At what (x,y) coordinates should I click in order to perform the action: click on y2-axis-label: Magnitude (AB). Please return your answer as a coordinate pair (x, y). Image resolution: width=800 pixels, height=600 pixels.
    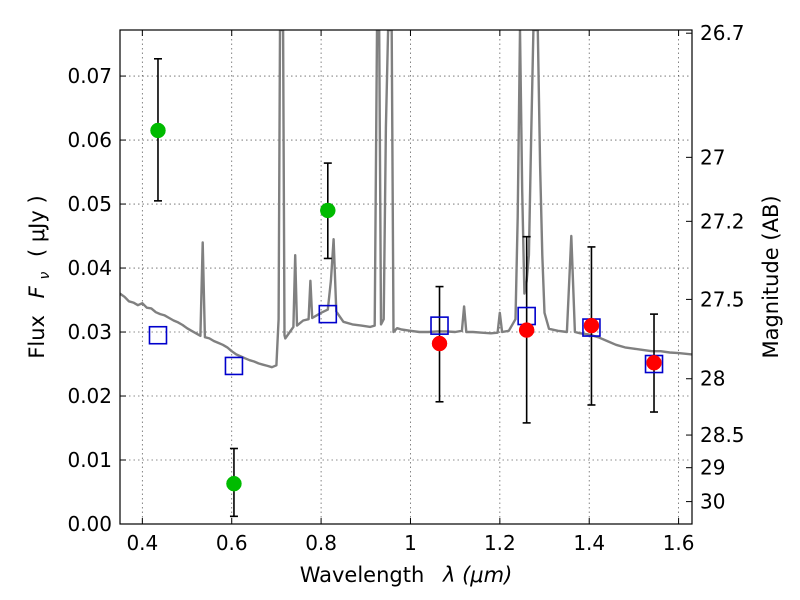
    Looking at the image, I should click on (771, 276).